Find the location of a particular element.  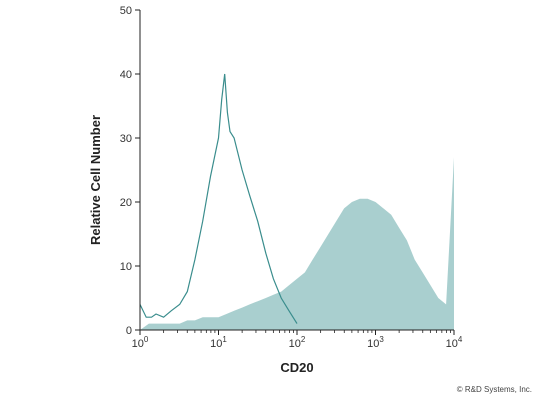

x-axis-title: CD20 is located at coordinates (296, 367).